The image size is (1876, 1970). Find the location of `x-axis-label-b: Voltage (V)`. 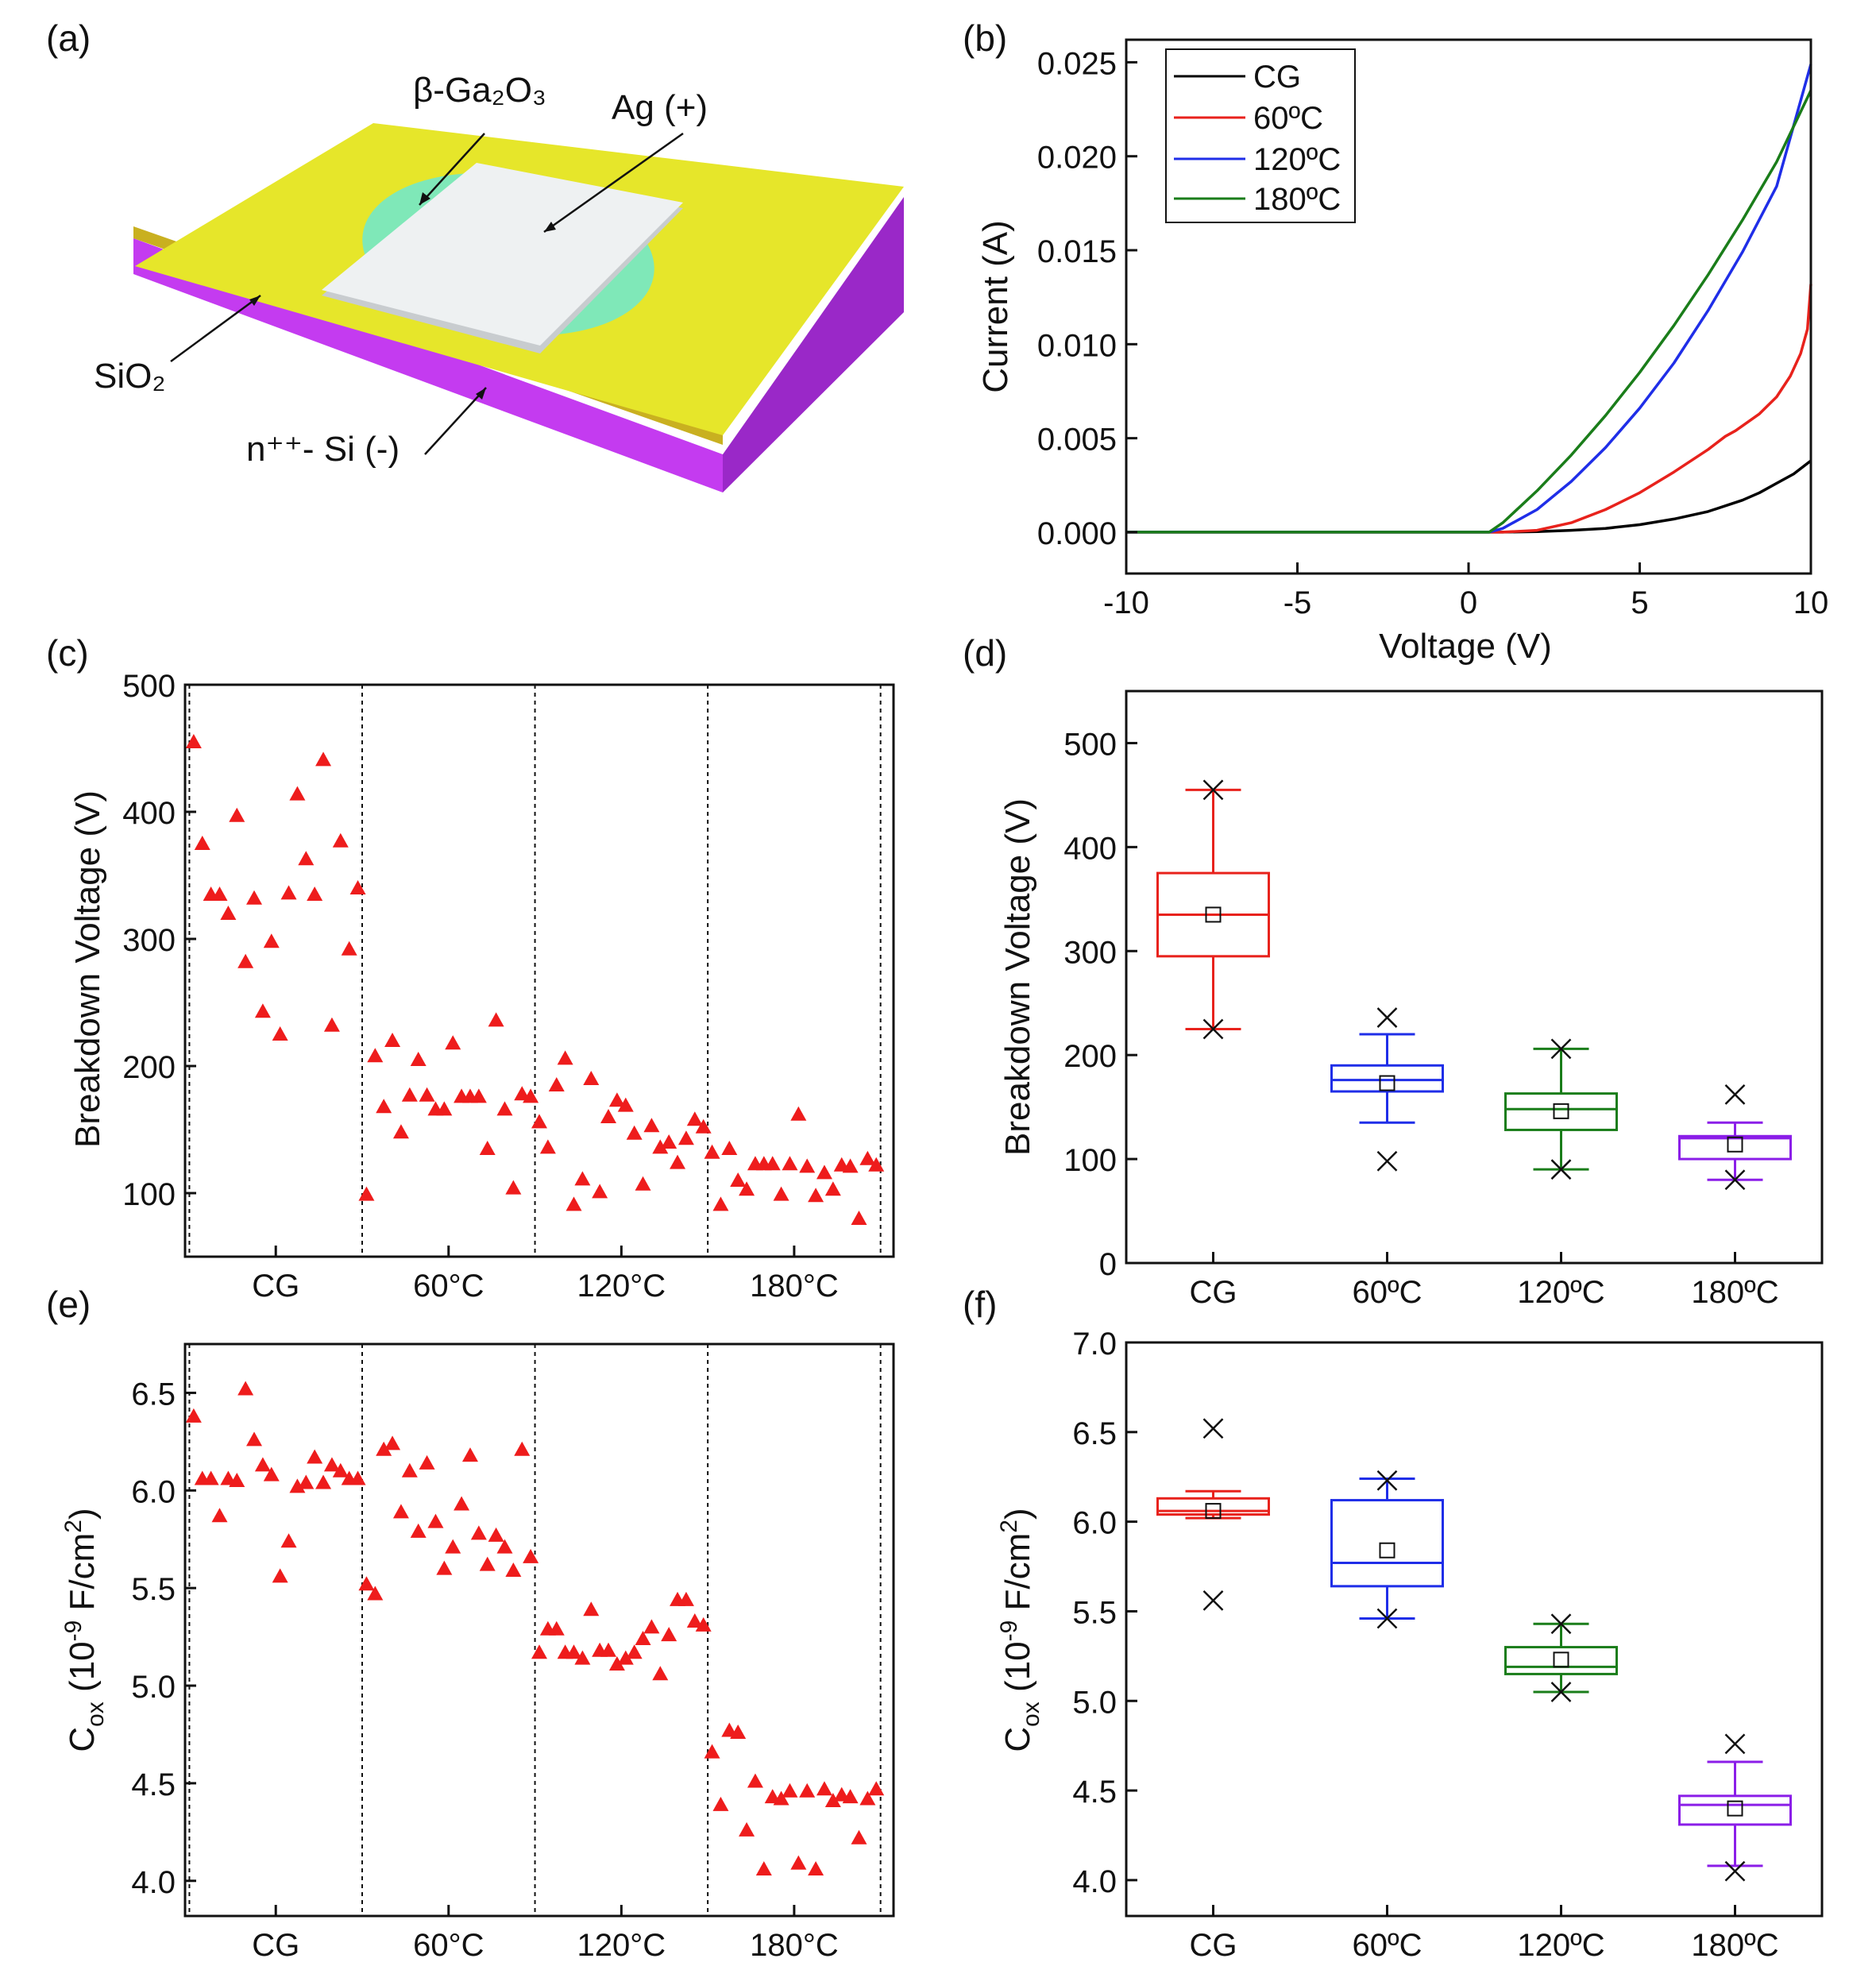

x-axis-label-b: Voltage (V) is located at coordinates (1465, 646).